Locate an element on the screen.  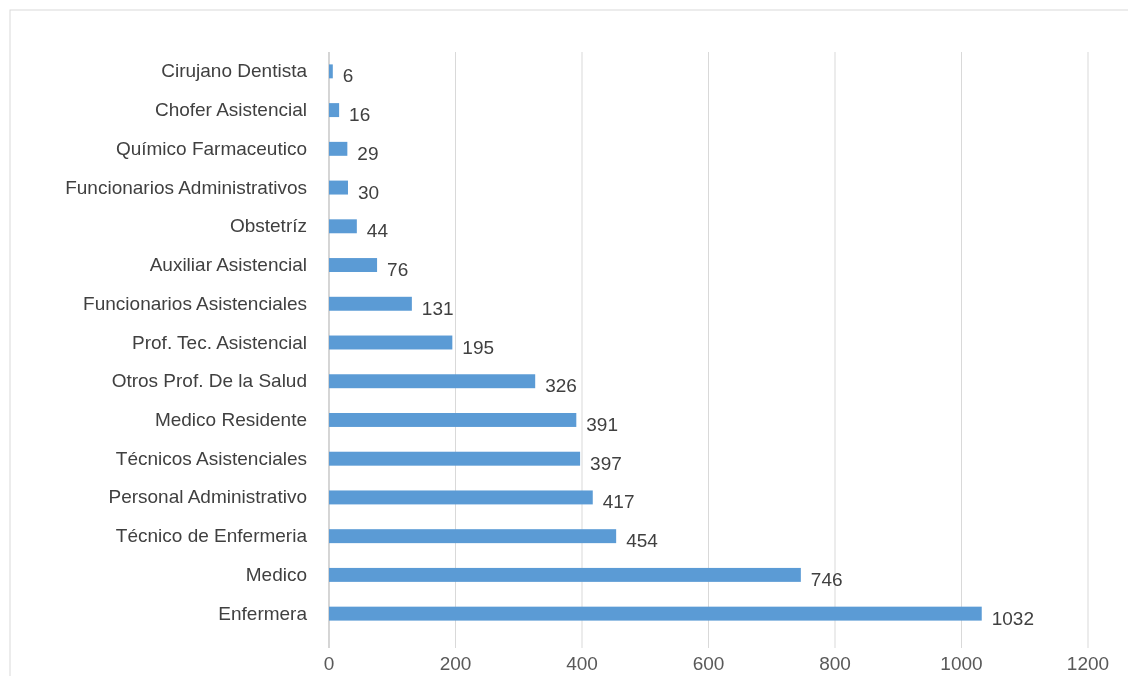
data-label: 6 is located at coordinates (348, 76).